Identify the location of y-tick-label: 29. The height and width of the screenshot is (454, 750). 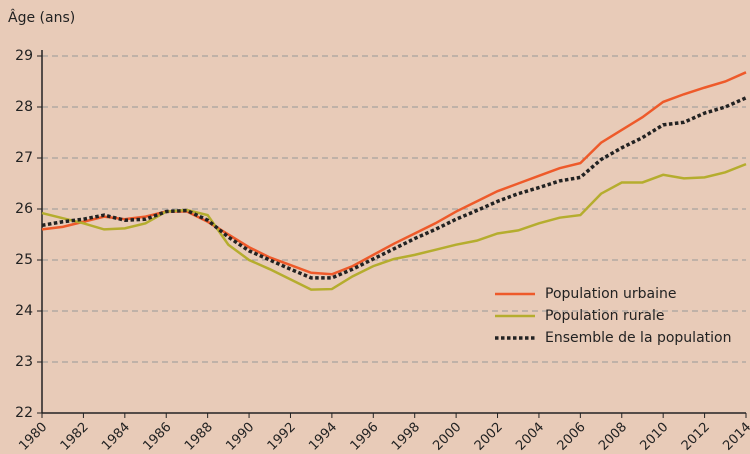
(24, 56).